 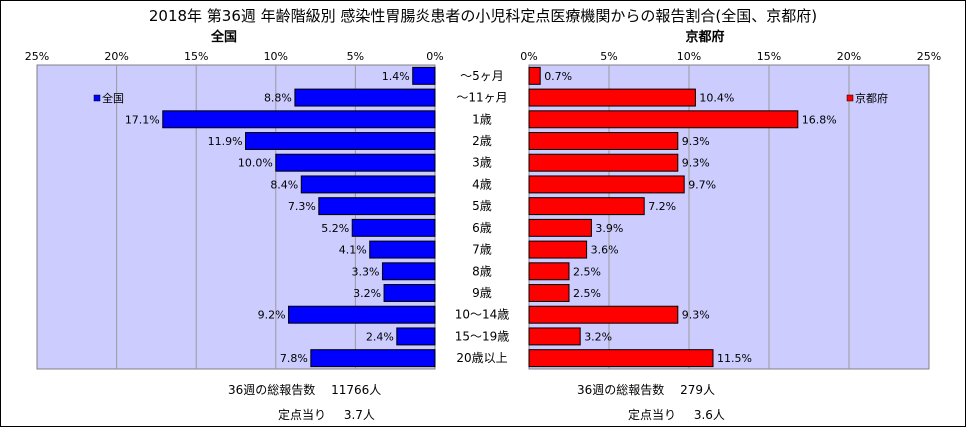 What do you see at coordinates (355, 56) in the screenshot?
I see `left-tick-label: 5%` at bounding box center [355, 56].